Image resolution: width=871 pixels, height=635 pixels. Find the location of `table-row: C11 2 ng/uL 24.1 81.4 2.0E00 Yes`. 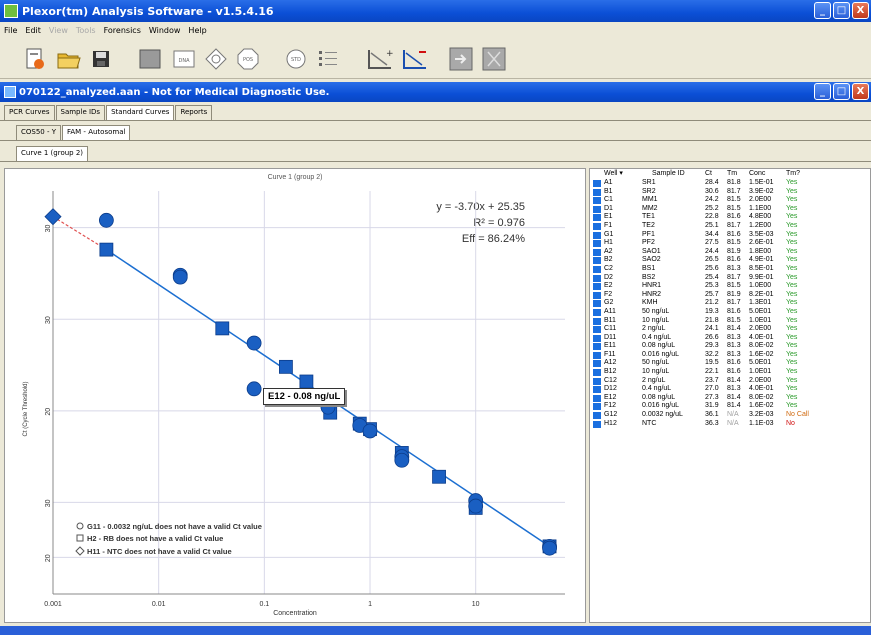

table-row: C11 2 ng/uL 24.1 81.4 2.0E00 Yes is located at coordinates (730, 329).